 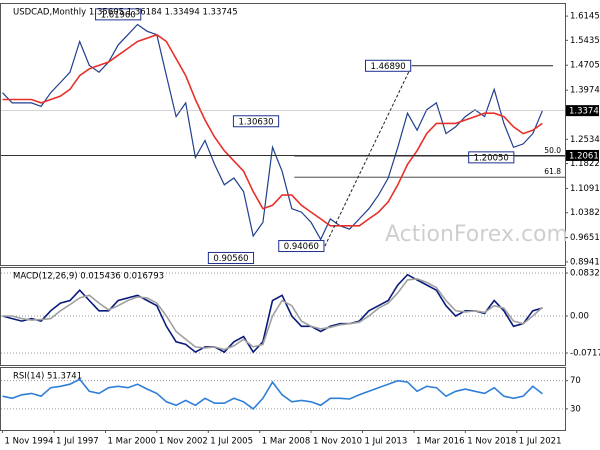 What do you see at coordinates (552, 150) in the screenshot?
I see `fib-label: 50.0` at bounding box center [552, 150].